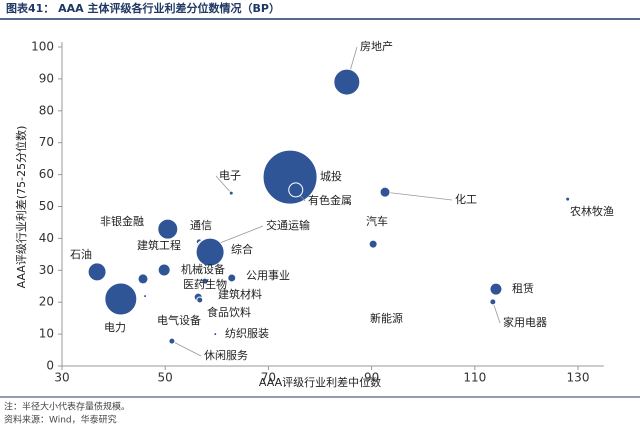 Image resolution: width=640 pixels, height=425 pixels. I want to click on point-label: 食品饮料, so click(229, 312).